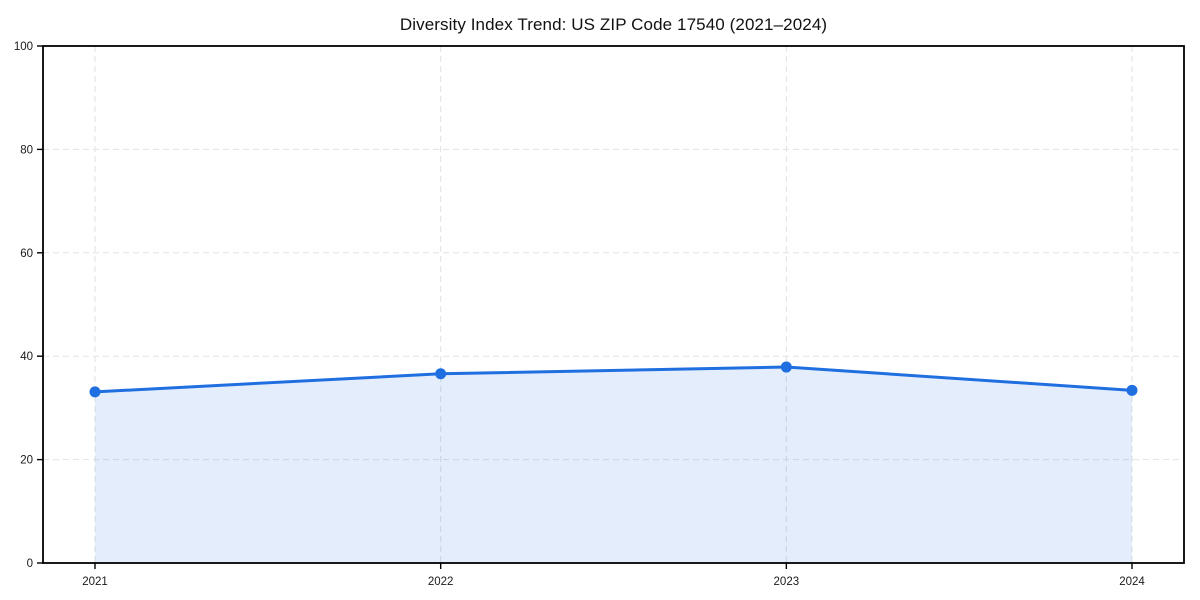 This screenshot has height=600, width=1200. Describe the element at coordinates (787, 582) in the screenshot. I see `x-tick-label: 2023` at that location.